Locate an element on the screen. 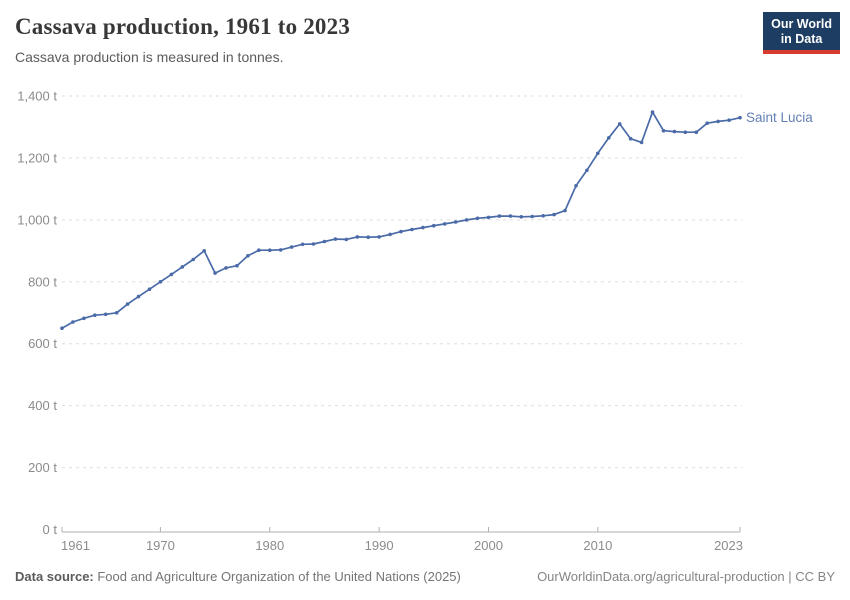 Image resolution: width=850 pixels, height=600 pixels. y-axis-tick-label: 400 t is located at coordinates (42, 405).